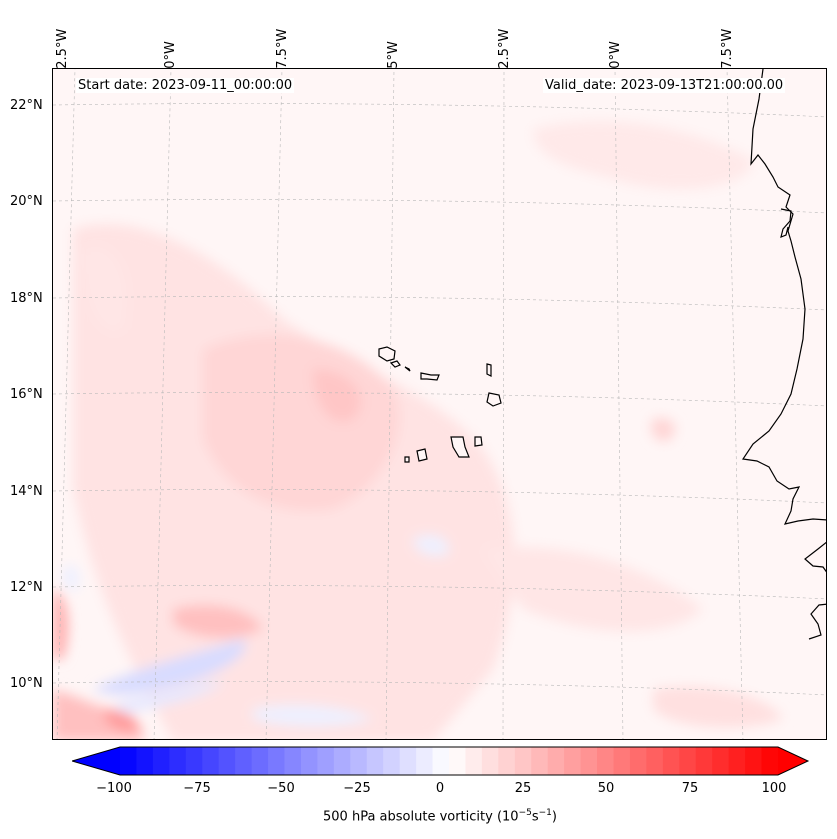 This screenshot has width=837, height=839. Describe the element at coordinates (185, 85) in the screenshot. I see `start-date-label: Start date: 2023-09-11_00:00:00` at that location.